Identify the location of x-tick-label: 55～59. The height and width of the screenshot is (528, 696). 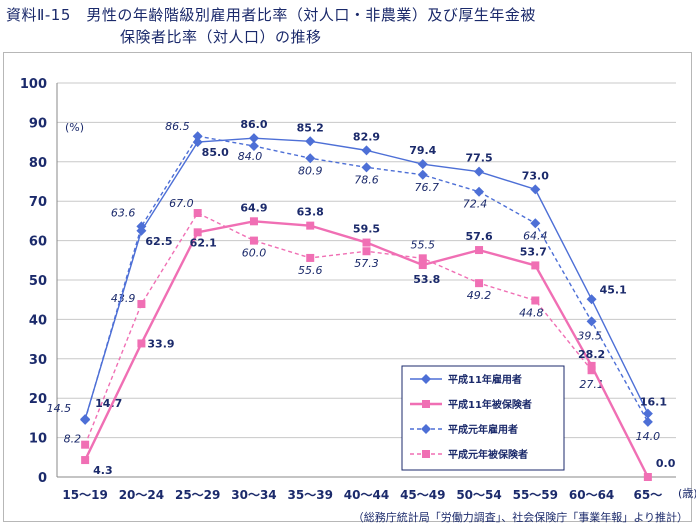
(535, 495).